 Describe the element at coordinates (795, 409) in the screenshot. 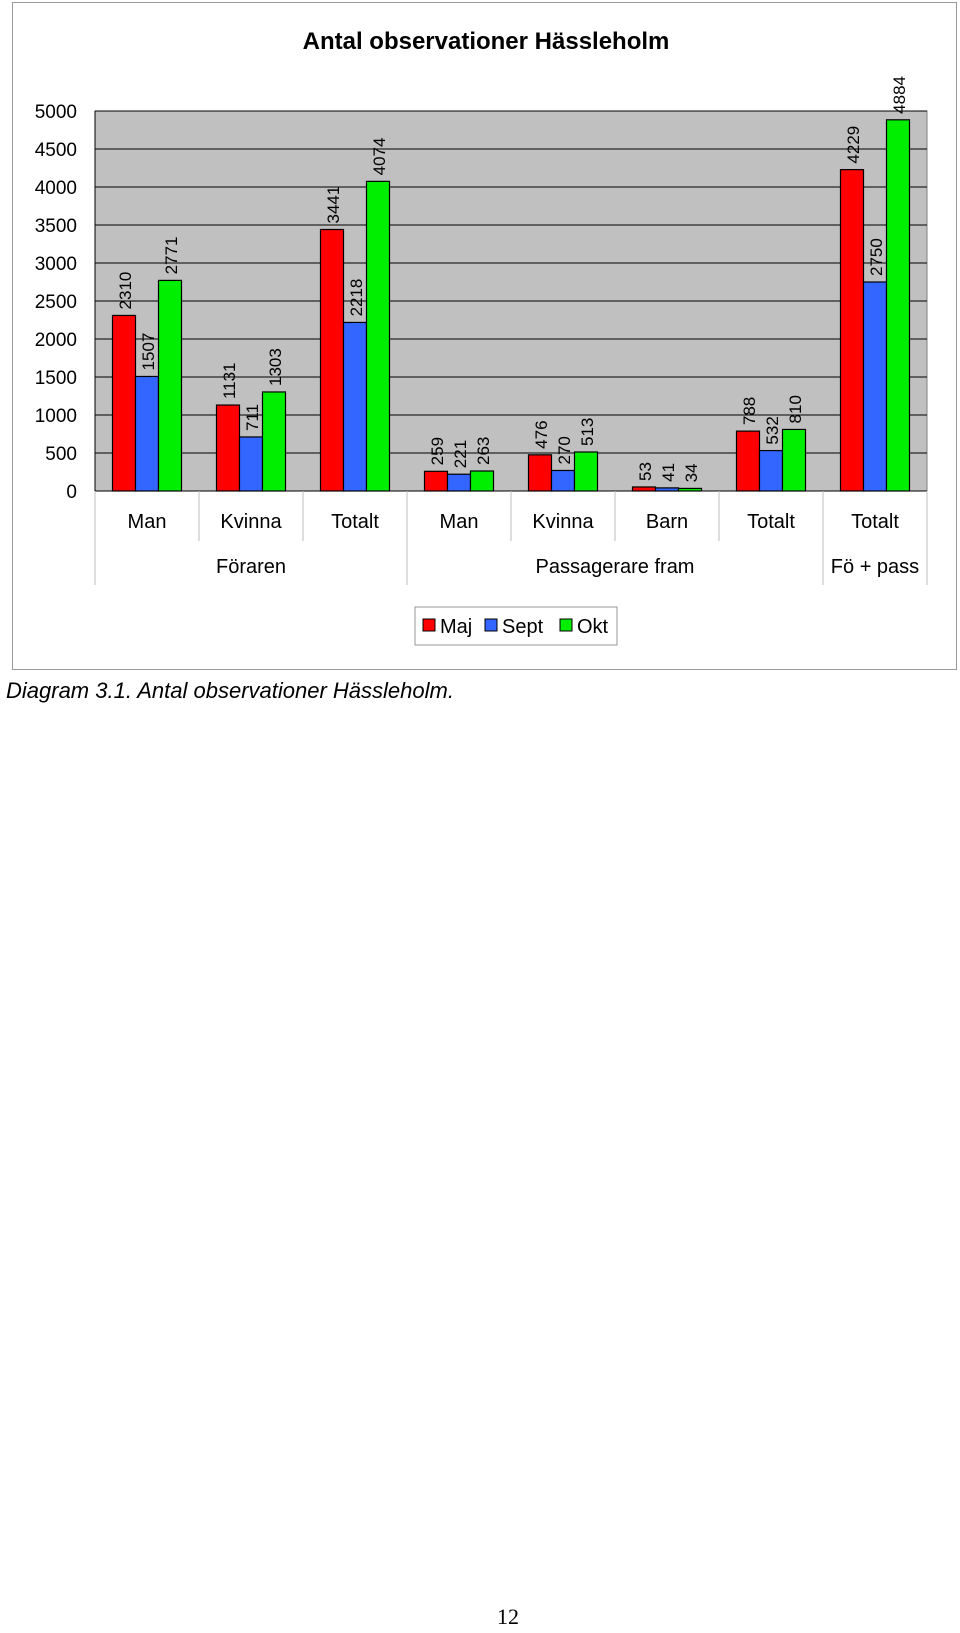

I see `data-label: 810` at that location.